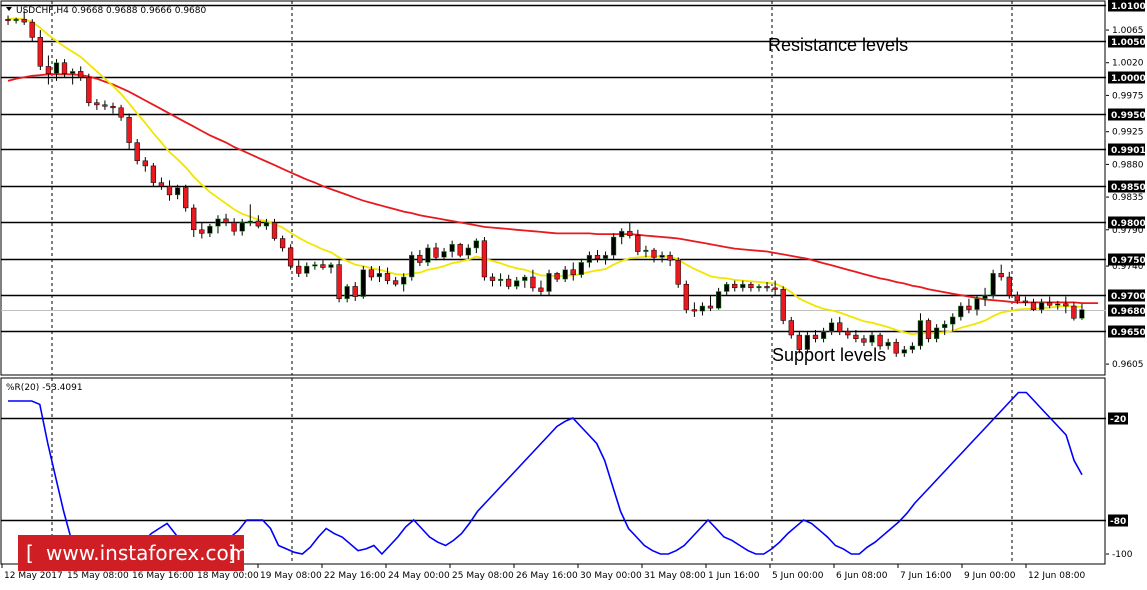 The height and width of the screenshot is (590, 1147). Describe the element at coordinates (1126, 6) in the screenshot. I see `level-label-box-1.0100` at that location.